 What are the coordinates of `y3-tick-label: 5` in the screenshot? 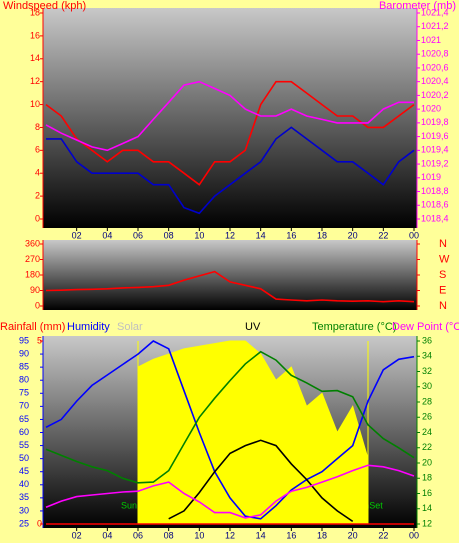 It's located at (39, 340).